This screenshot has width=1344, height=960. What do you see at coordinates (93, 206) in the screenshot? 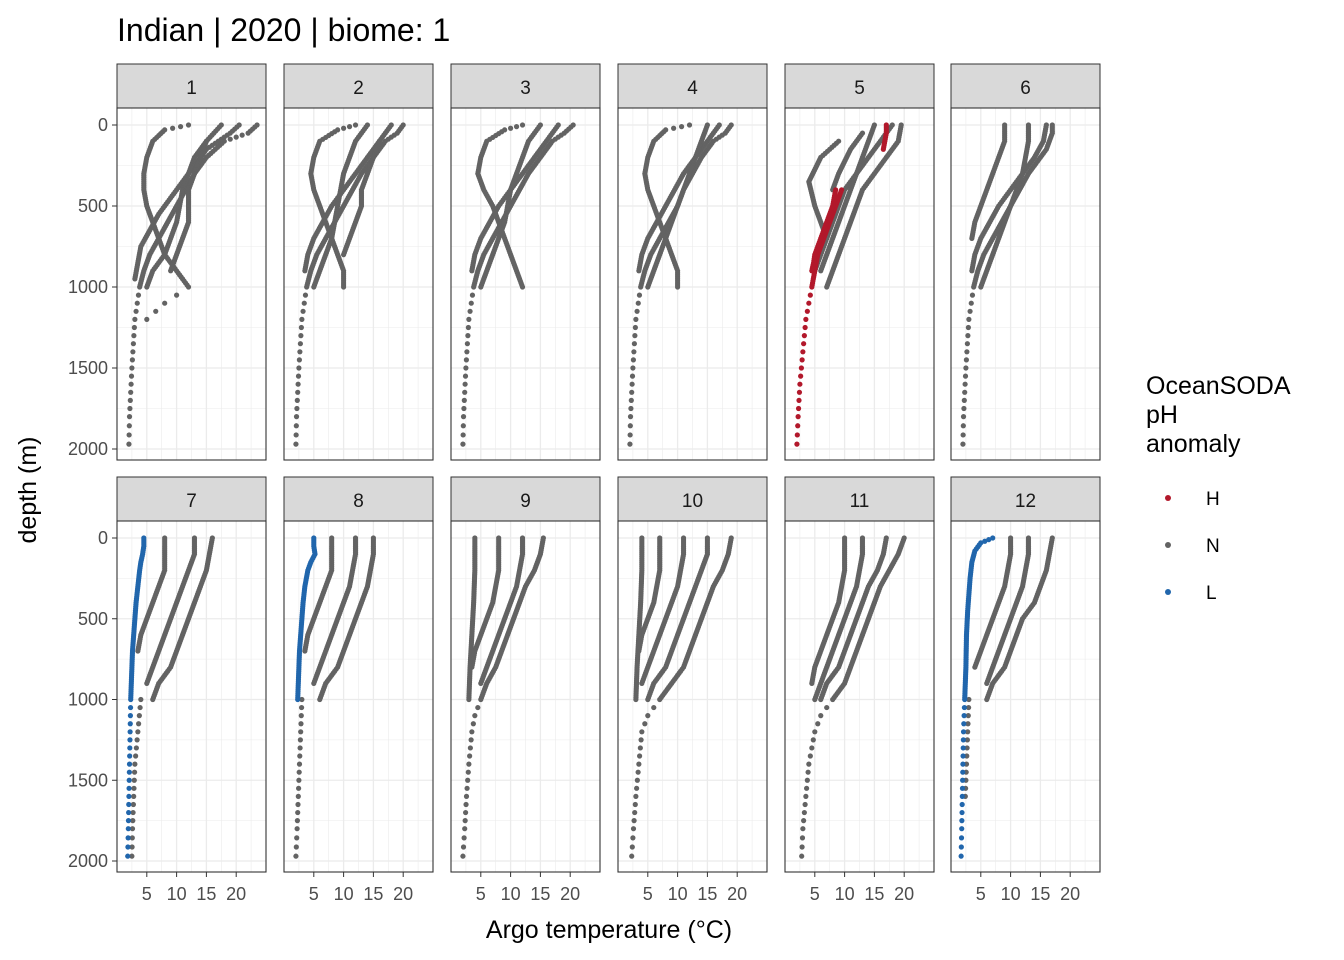
I see `y-tick-label: 500` at bounding box center [93, 206].